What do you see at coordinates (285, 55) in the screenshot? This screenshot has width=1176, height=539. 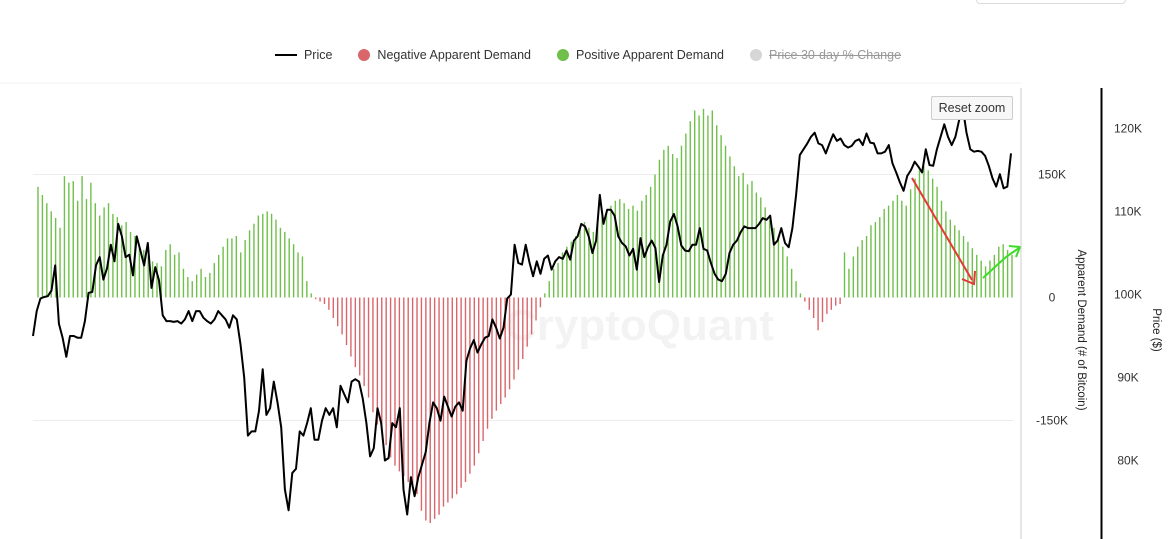 I see `price-line-swatch` at bounding box center [285, 55].